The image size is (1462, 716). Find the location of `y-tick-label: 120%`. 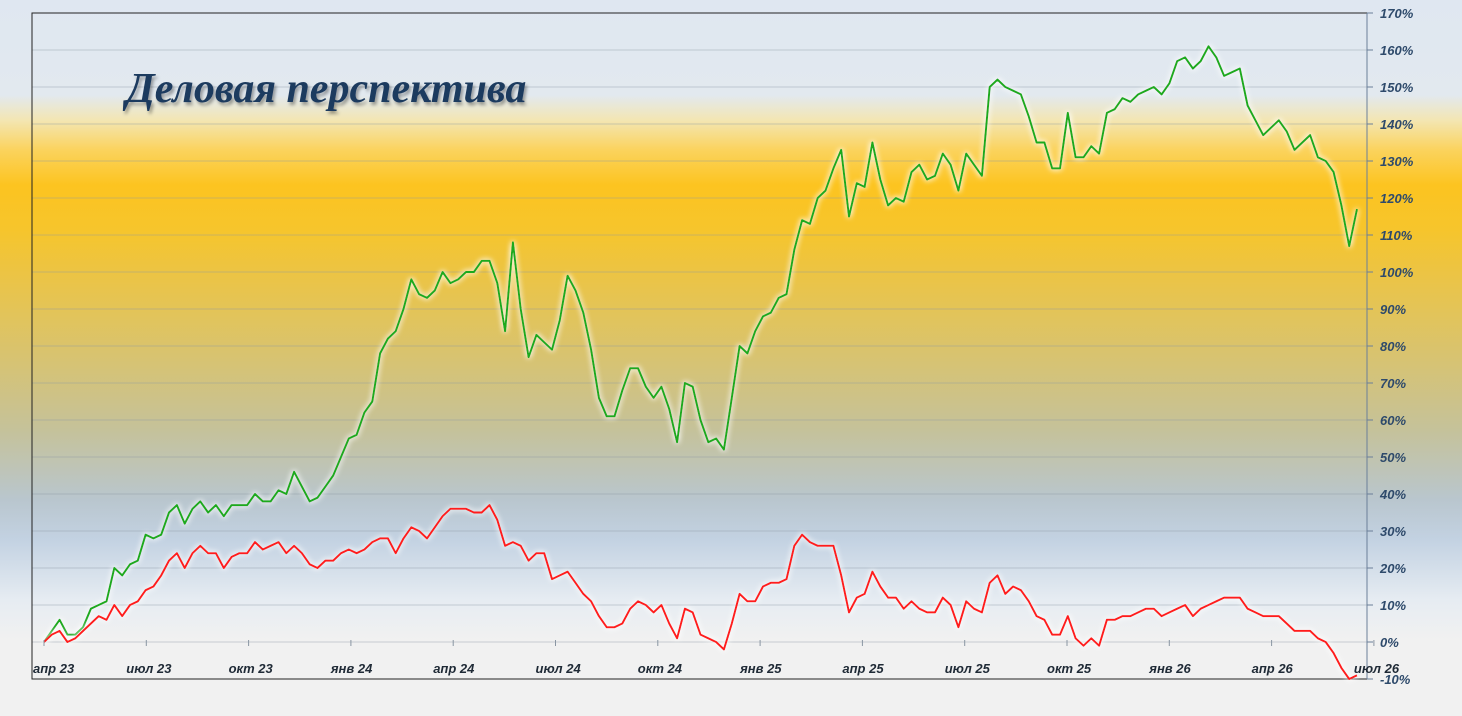

y-tick-label: 120% is located at coordinates (1397, 198).